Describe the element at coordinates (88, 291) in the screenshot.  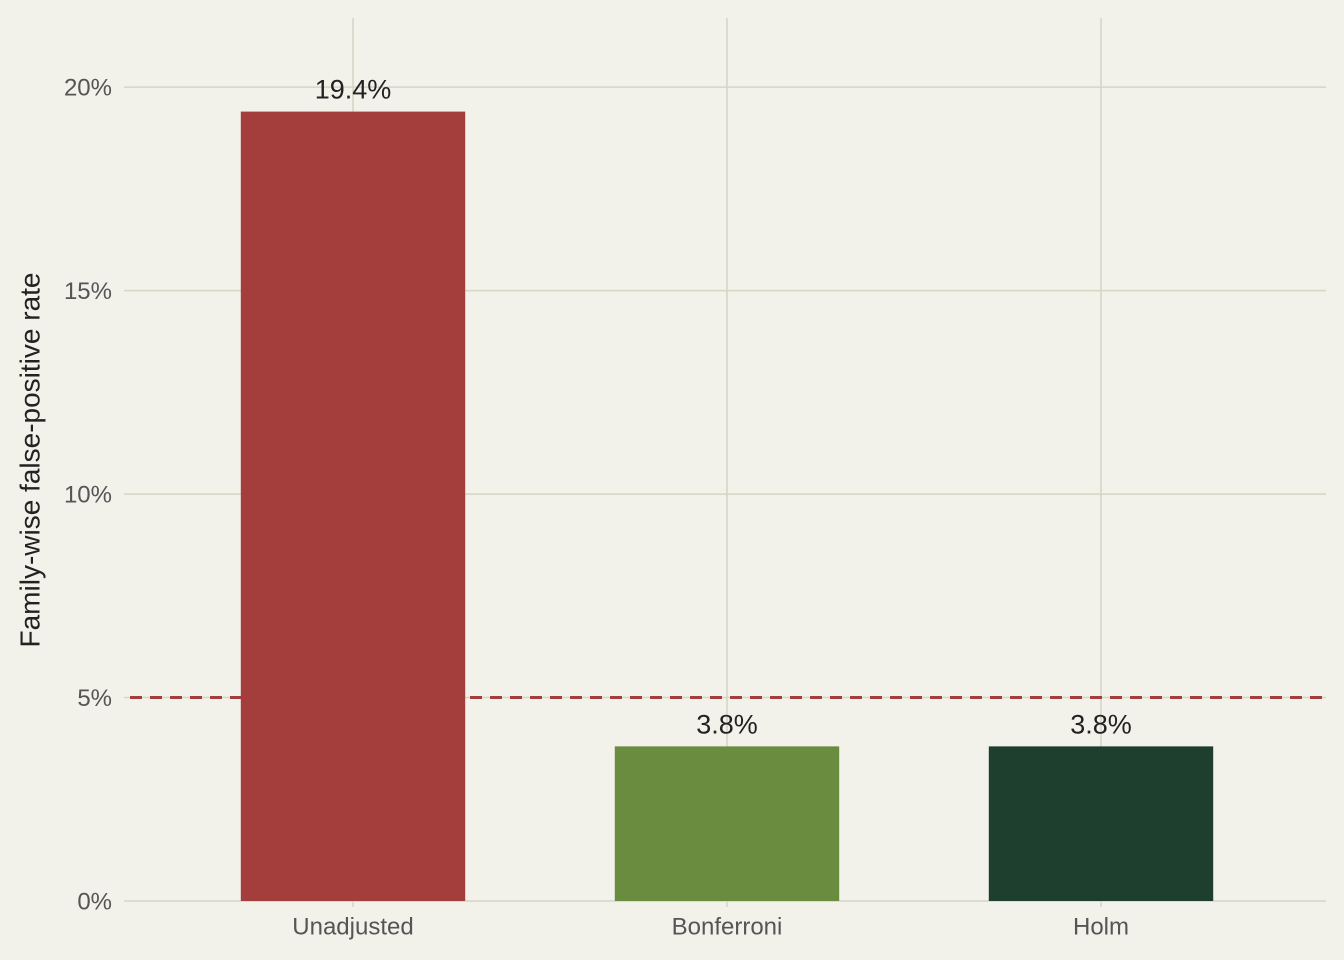
I see `y-tick-label: 15%` at that location.